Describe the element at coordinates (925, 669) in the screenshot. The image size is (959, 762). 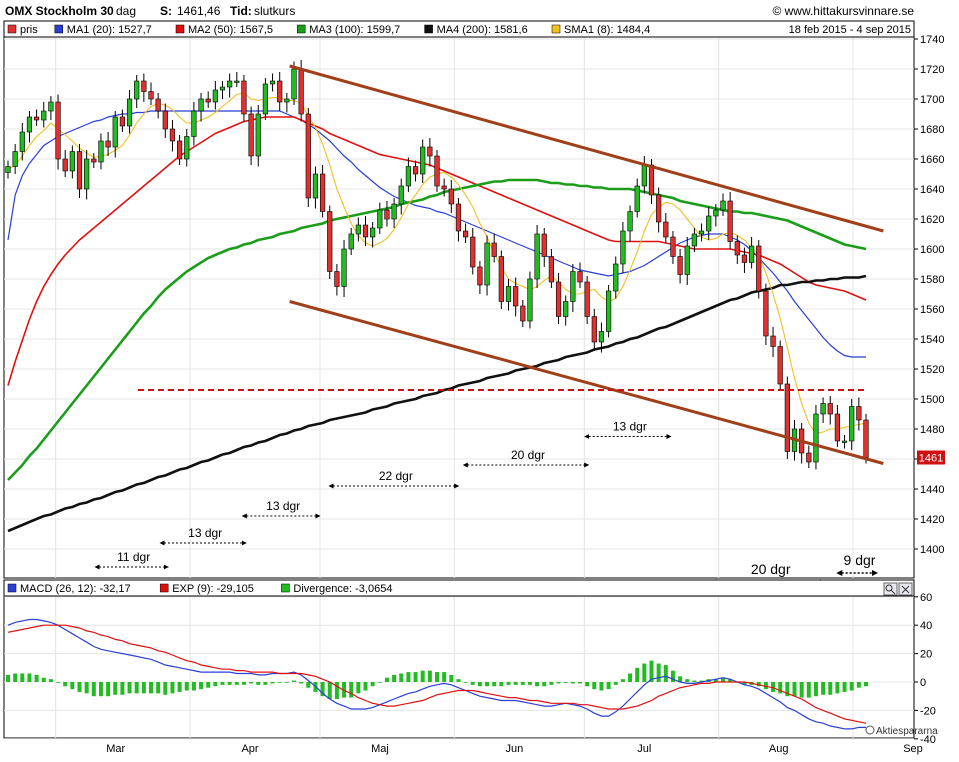
I see `macd-axis: 60 40 20 0 -20 -40` at that location.